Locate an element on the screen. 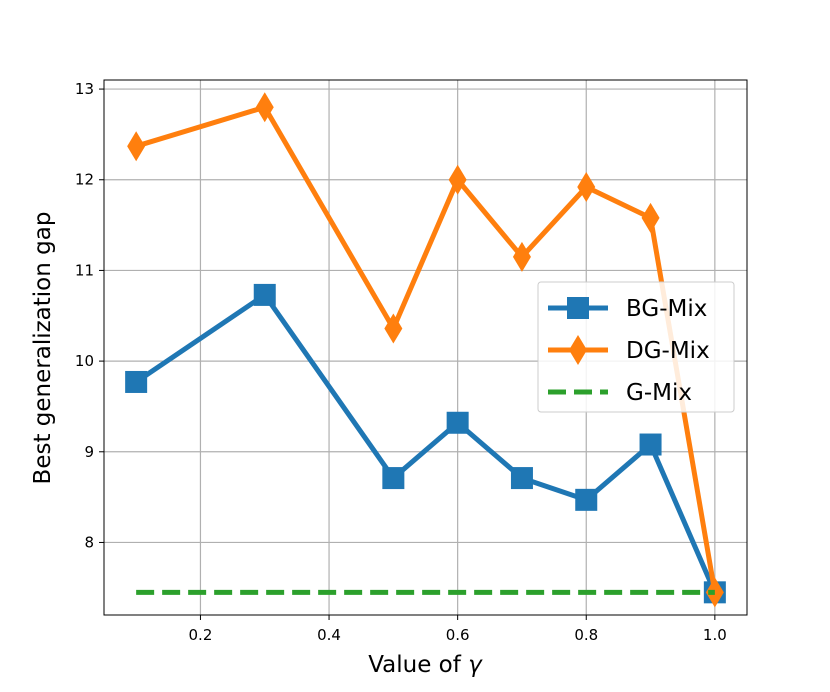 This screenshot has height=692, width=830. y-tick-label: 13 is located at coordinates (84, 89).